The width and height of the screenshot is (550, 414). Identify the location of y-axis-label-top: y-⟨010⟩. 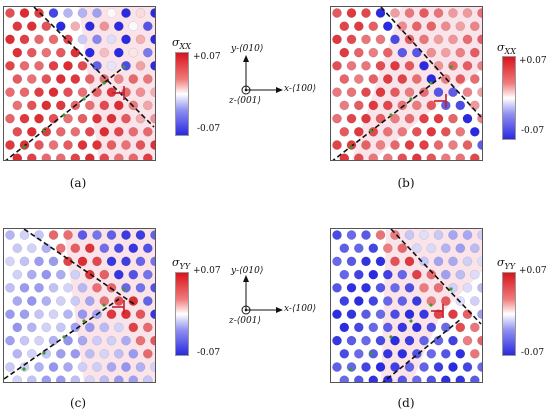
(247, 49).